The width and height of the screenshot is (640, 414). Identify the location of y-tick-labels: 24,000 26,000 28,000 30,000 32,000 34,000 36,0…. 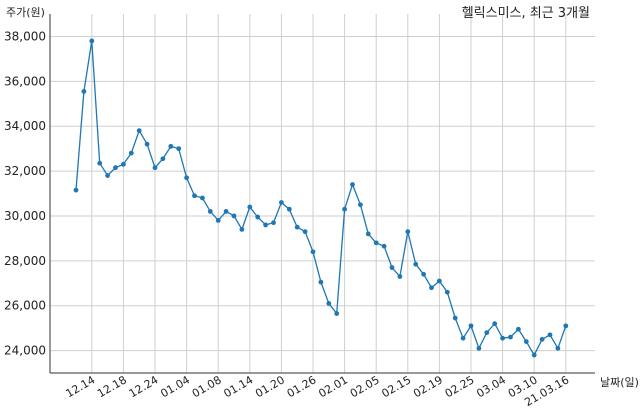
(25, 193).